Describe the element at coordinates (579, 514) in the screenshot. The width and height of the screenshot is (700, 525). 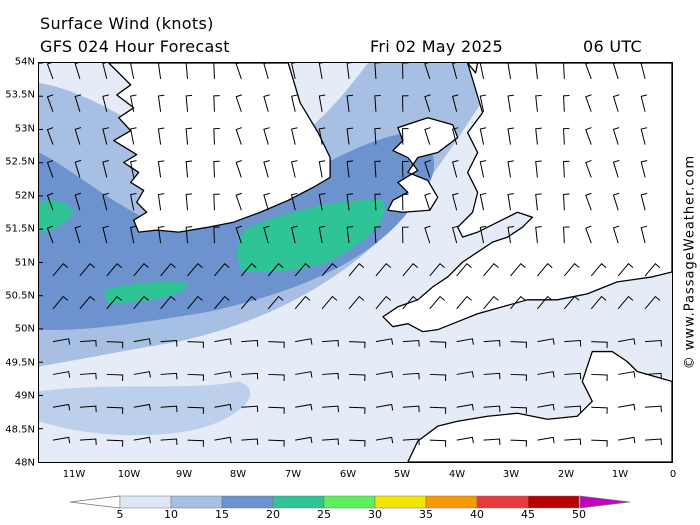
I see `colorbar-label: 50` at that location.